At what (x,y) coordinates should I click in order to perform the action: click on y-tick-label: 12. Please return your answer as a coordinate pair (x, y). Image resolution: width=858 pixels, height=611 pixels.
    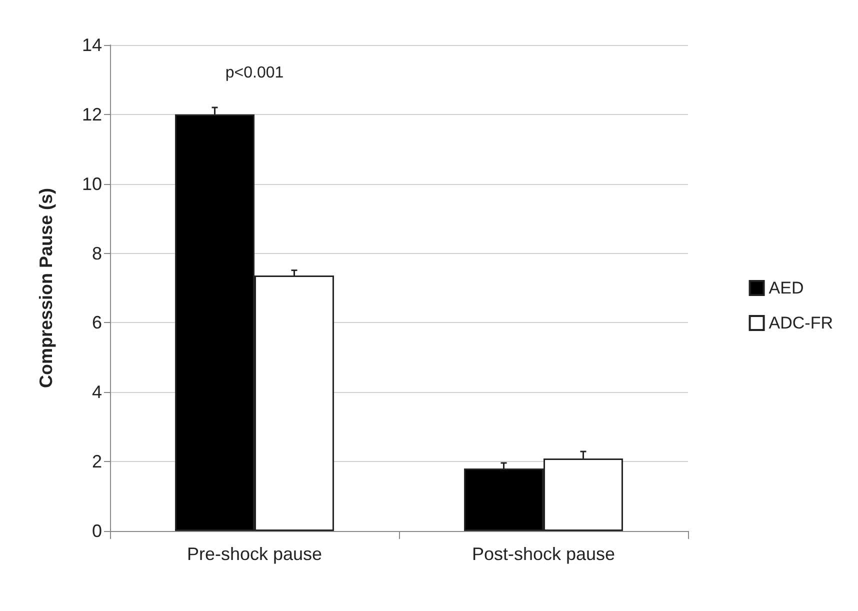
    Looking at the image, I should click on (92, 114).